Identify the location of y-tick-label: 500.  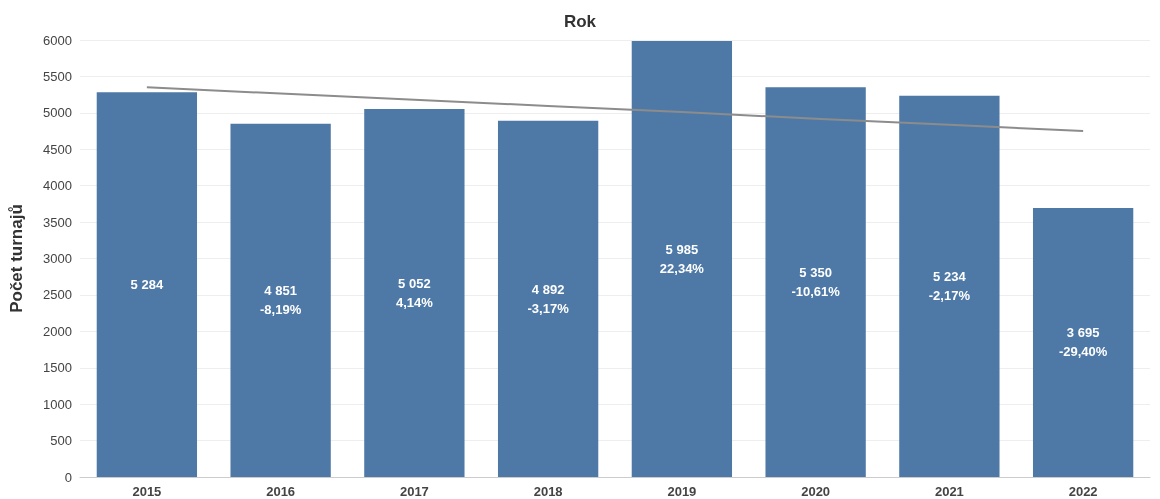
(61, 441).